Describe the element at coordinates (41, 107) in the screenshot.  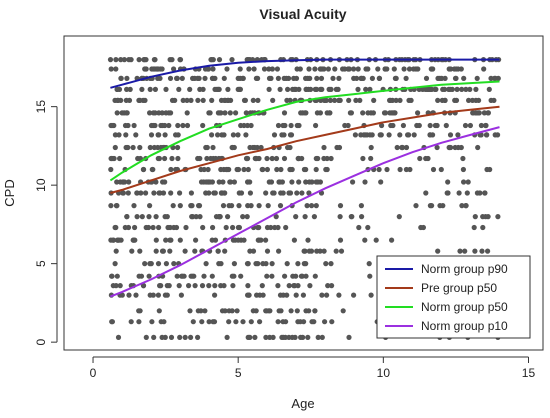
I see `y-tick-label: 15` at that location.